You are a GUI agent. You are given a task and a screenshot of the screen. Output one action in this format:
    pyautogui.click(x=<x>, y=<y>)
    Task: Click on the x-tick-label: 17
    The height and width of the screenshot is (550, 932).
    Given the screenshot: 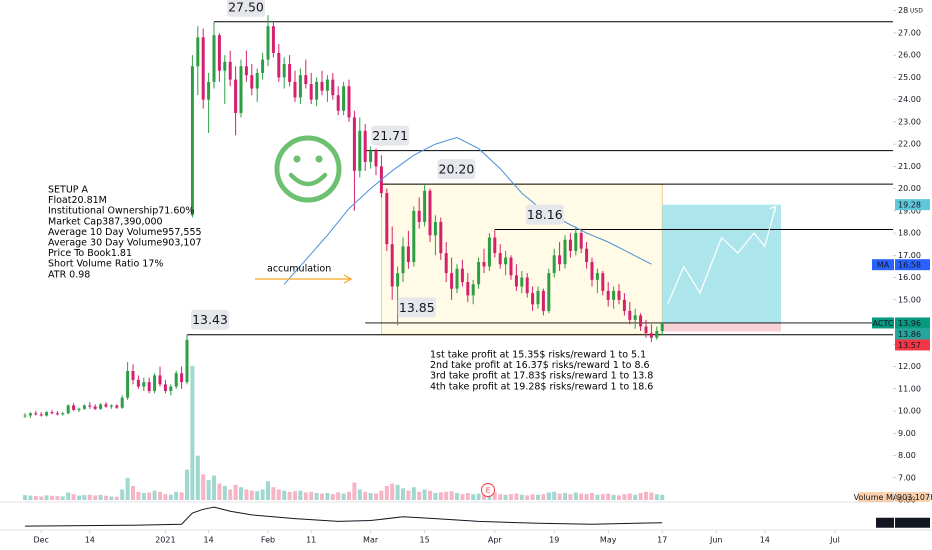 What is the action you would take?
    pyautogui.click(x=662, y=540)
    